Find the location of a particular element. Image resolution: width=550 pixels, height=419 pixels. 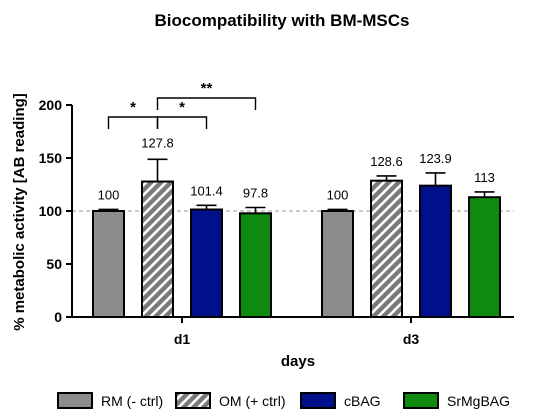

y-tick-label: 200 is located at coordinates (51, 105).